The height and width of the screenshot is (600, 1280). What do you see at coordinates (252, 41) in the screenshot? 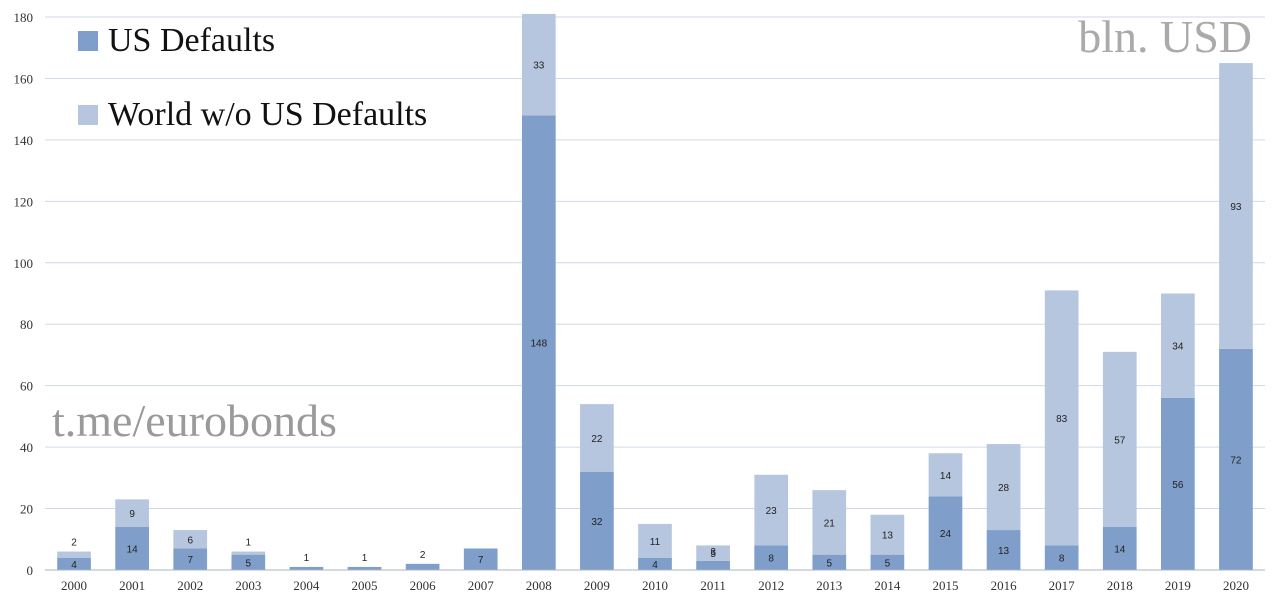
I see `legend-item-us-defaults: US Defaults` at bounding box center [252, 41].